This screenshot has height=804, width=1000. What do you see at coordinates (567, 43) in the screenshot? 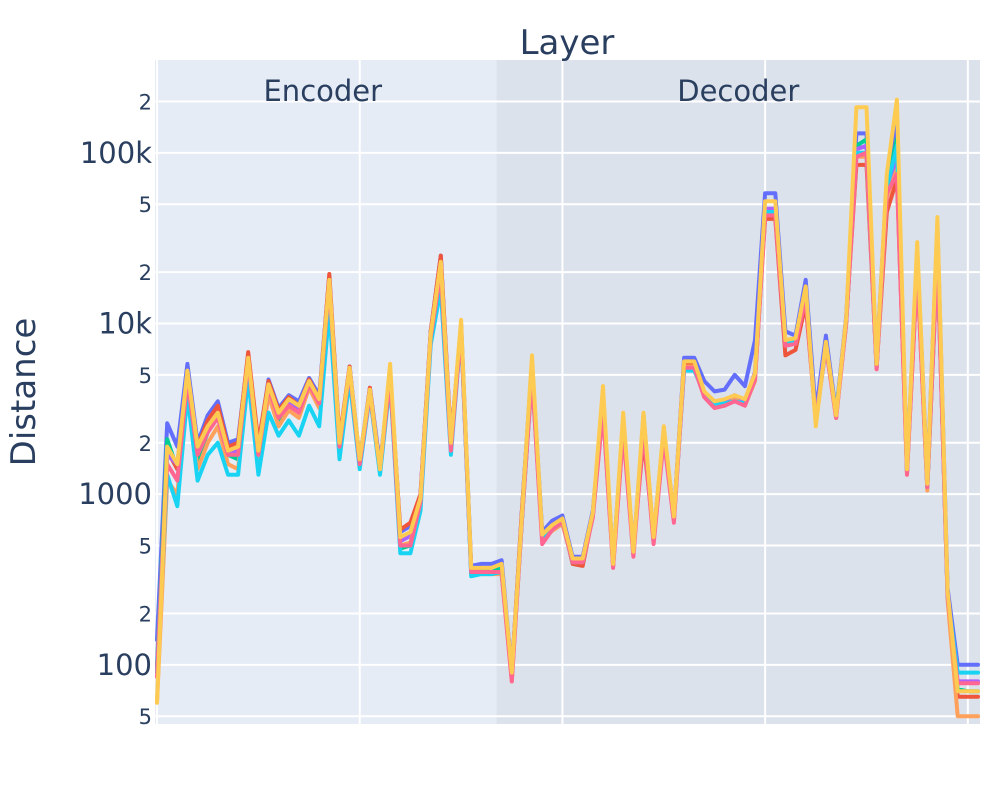
I see `chart-title: Layer` at bounding box center [567, 43].